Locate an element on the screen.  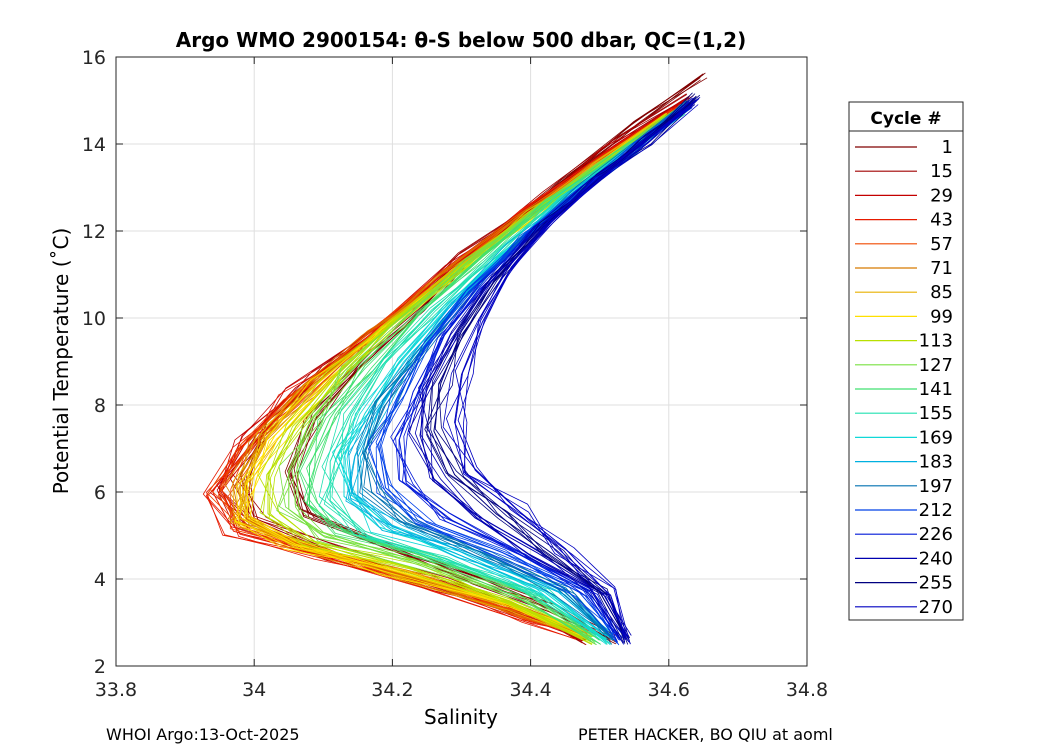
y-tick-label: 6 is located at coordinates (100, 493).